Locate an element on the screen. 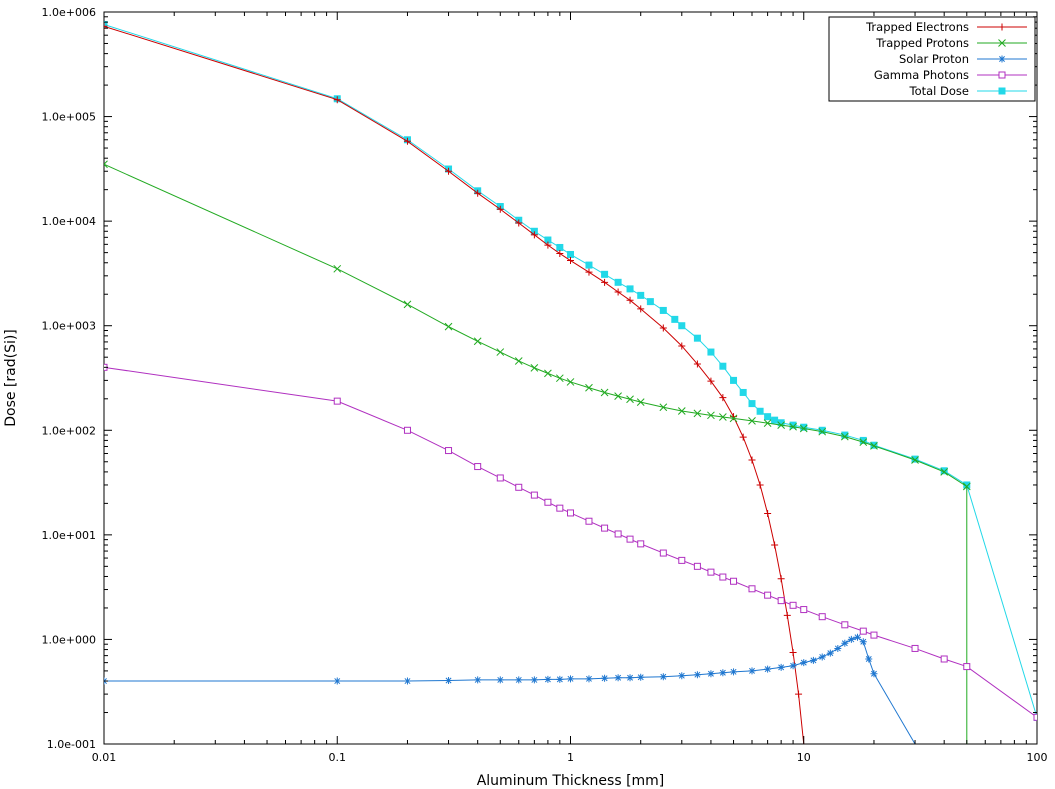  y-tick-label: 1.0e+004 is located at coordinates (69, 221).